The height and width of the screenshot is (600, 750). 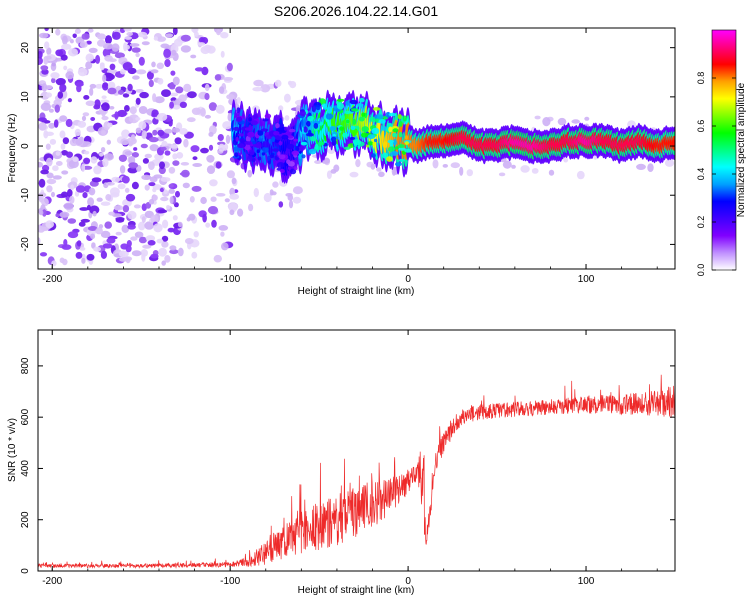 I want to click on y-tick-label: -20, so click(x=25, y=244).